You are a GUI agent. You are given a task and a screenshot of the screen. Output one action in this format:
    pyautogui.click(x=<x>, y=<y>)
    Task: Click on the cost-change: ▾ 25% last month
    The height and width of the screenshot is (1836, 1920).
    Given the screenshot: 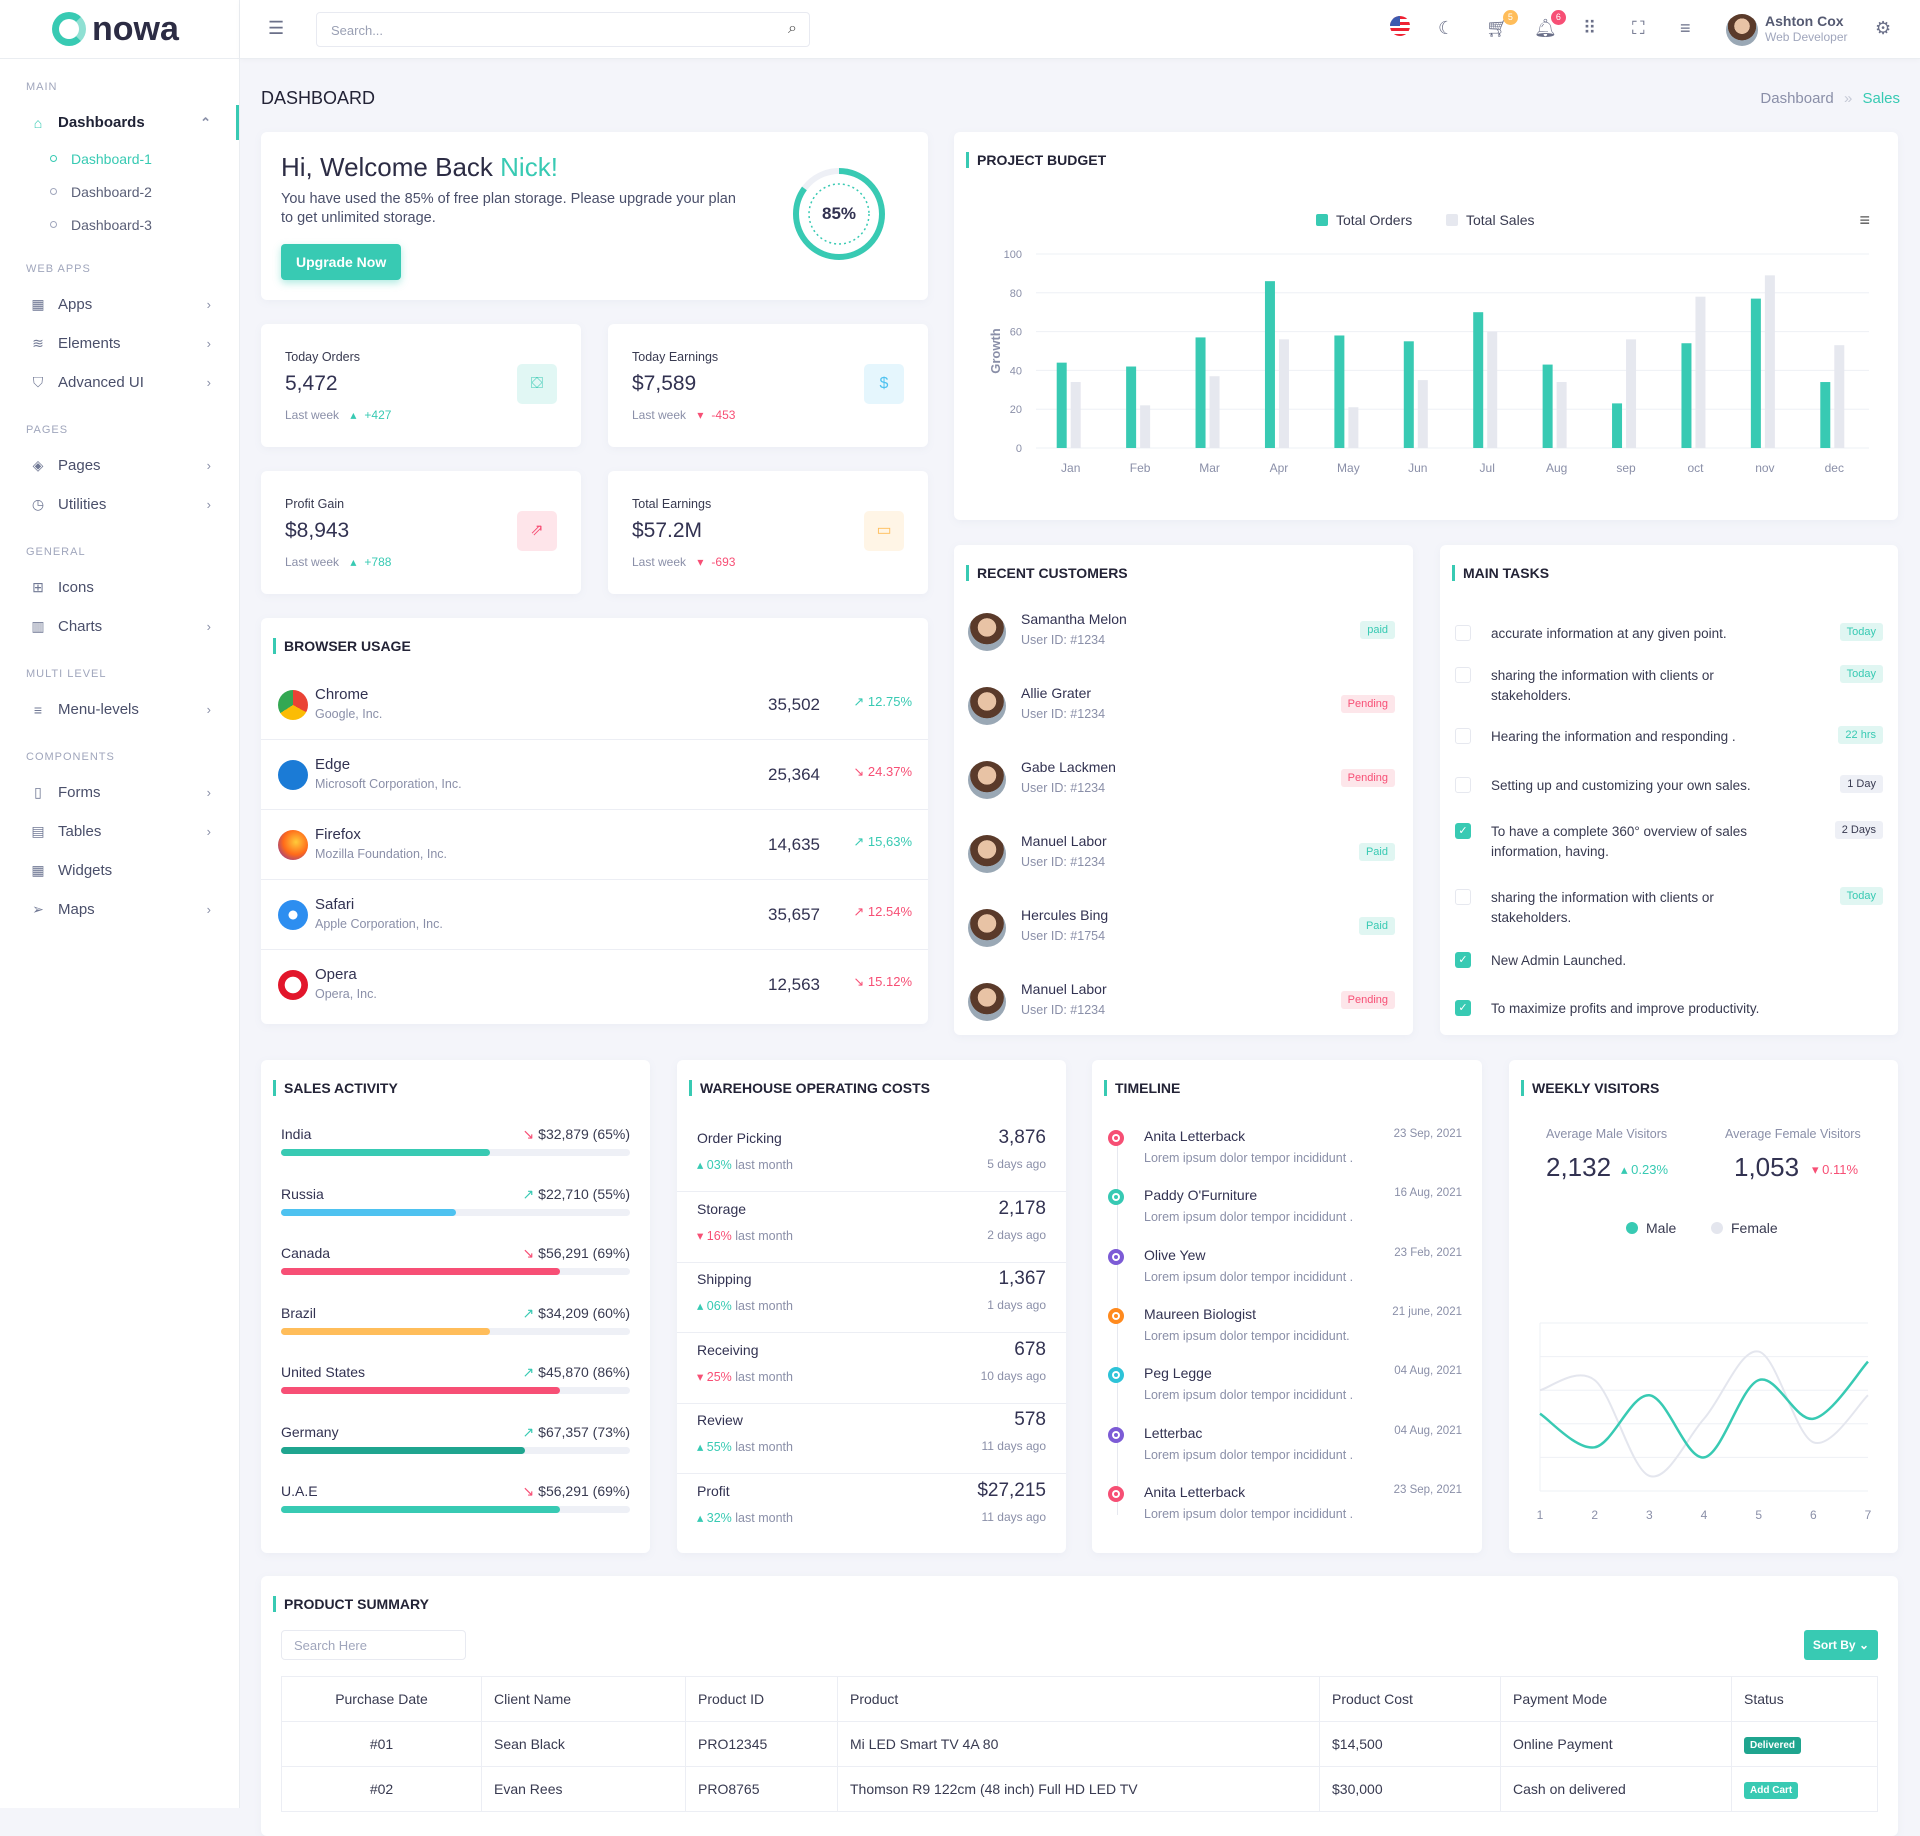 What is the action you would take?
    pyautogui.click(x=745, y=1376)
    